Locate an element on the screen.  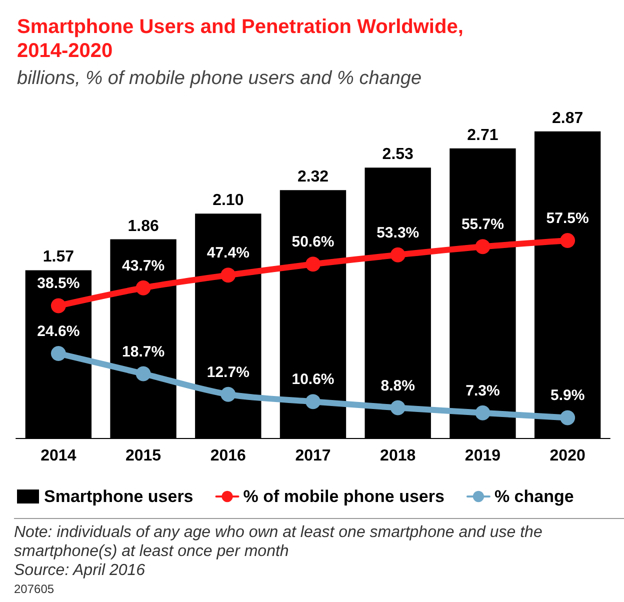
data-label: 50.6% is located at coordinates (313, 242).